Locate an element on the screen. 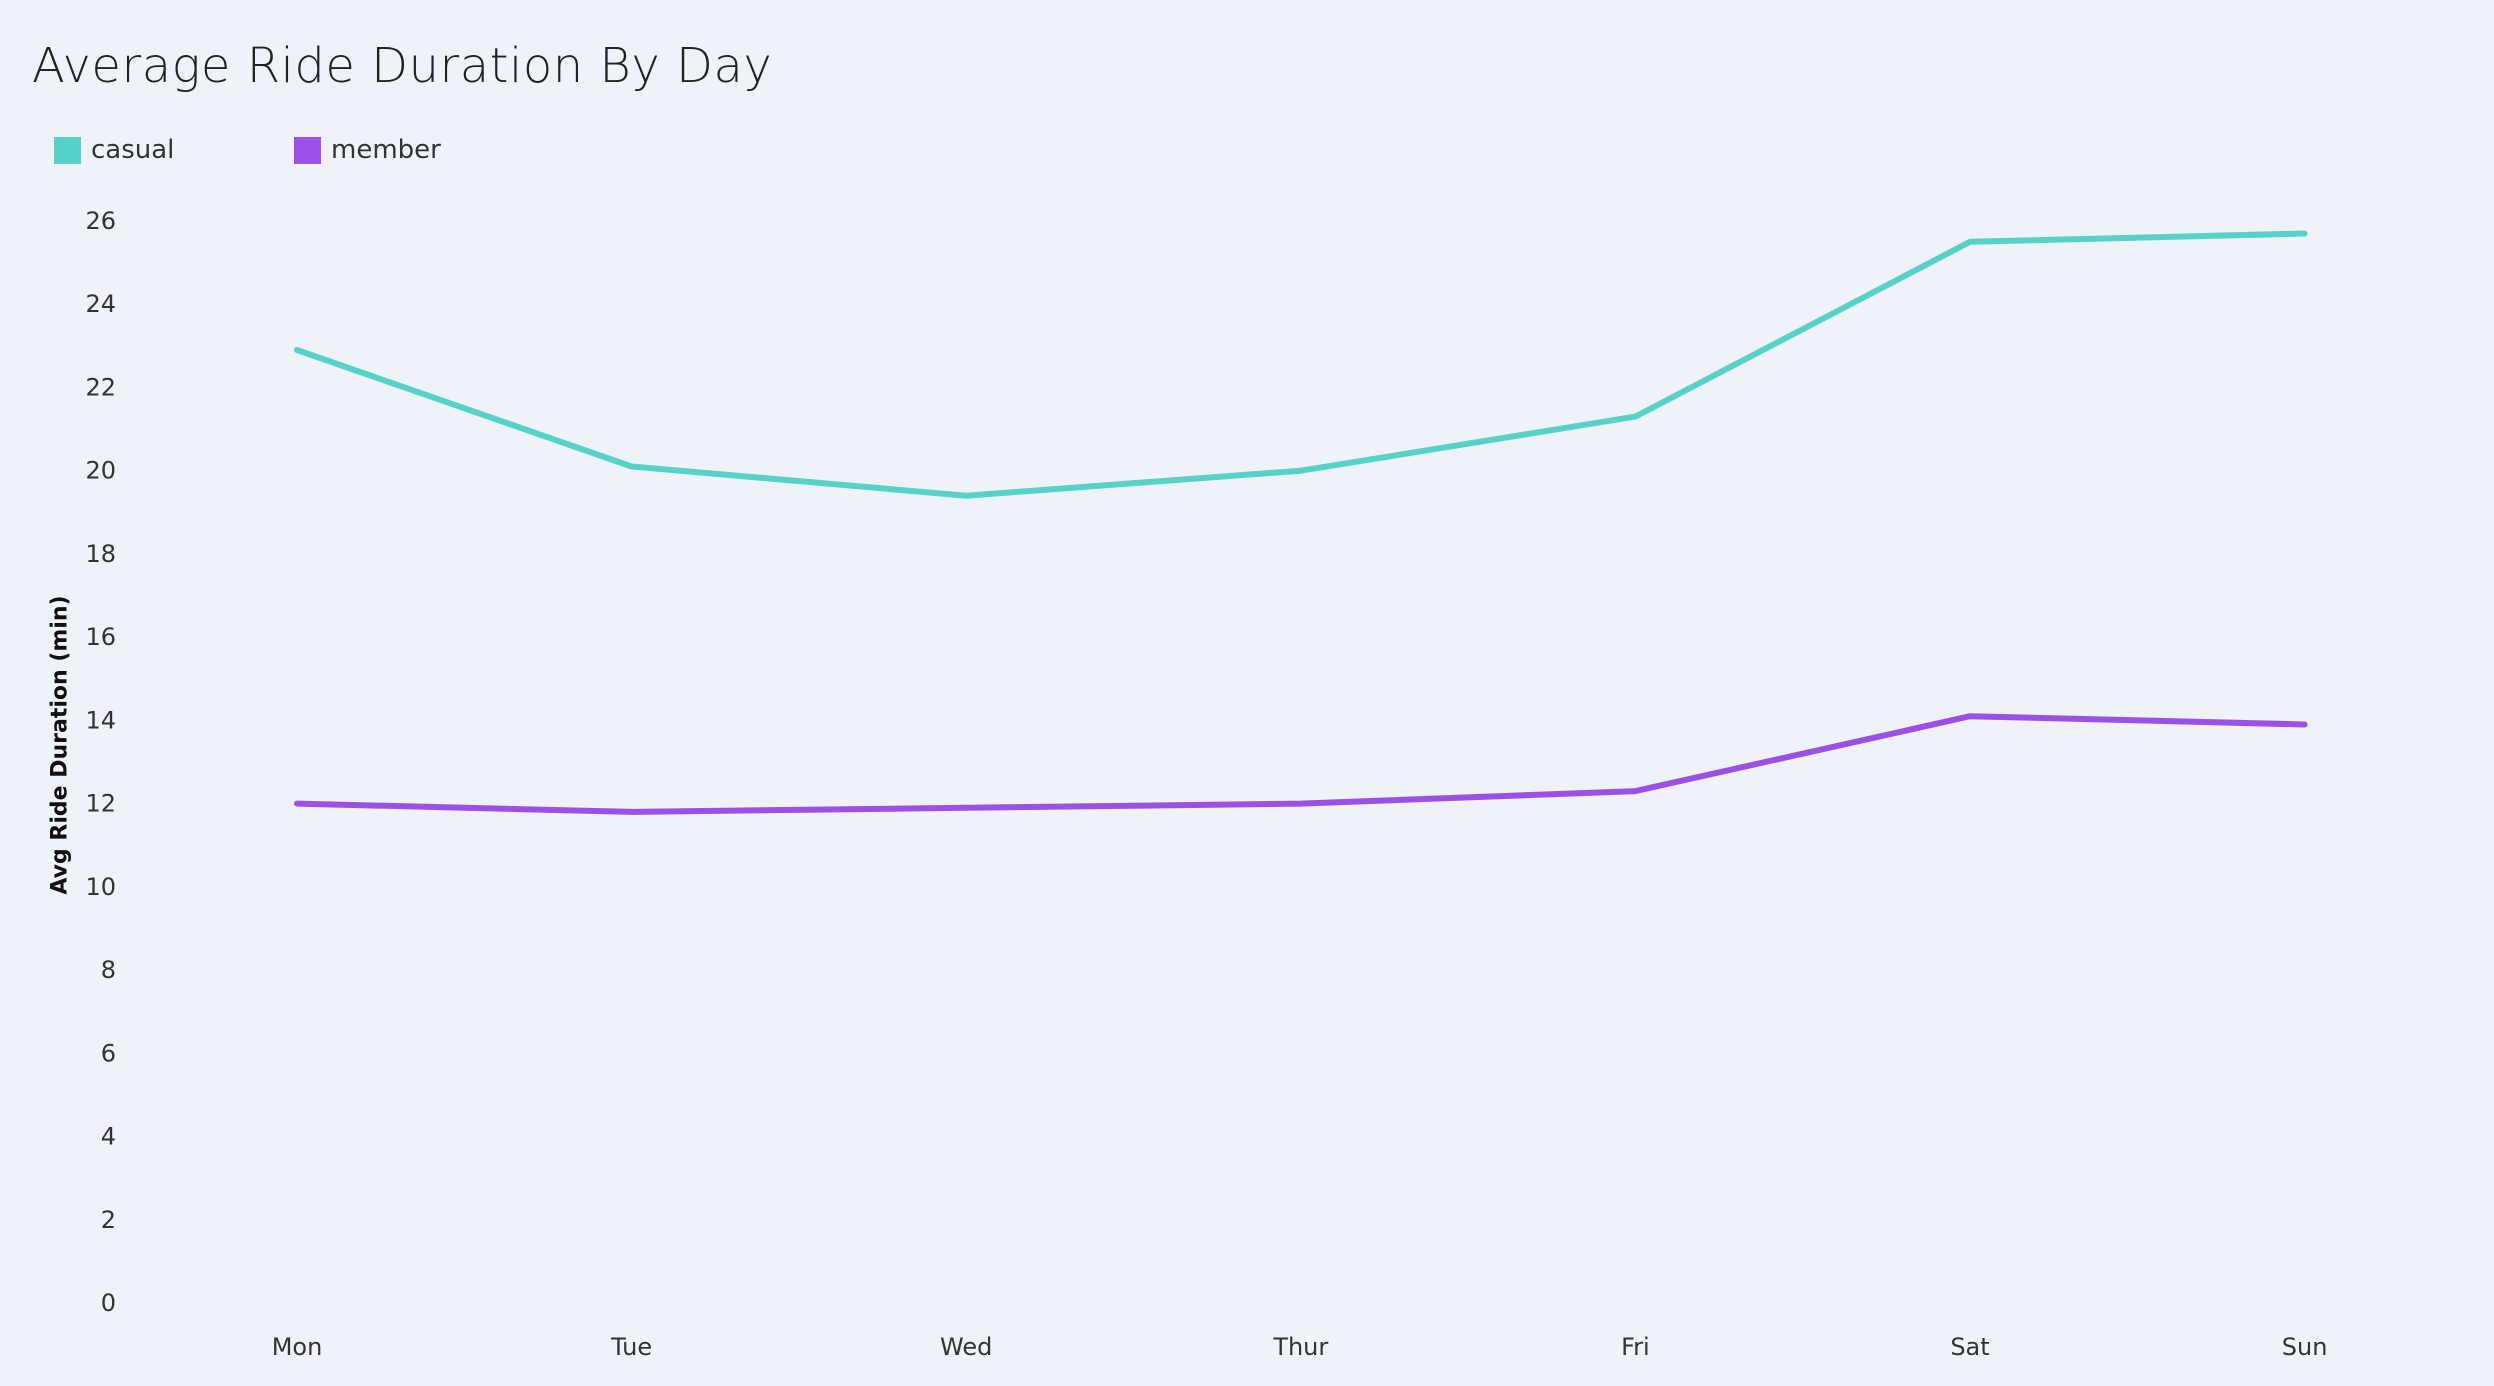 The height and width of the screenshot is (1386, 2494). legend-item-member: member is located at coordinates (367, 150).